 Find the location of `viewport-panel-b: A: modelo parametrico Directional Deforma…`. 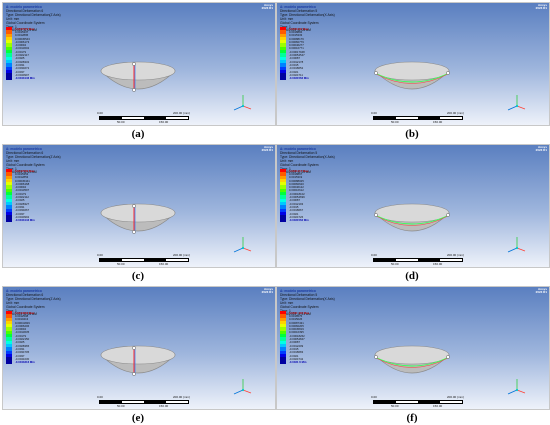

viewport-panel-b: A: modelo parametrico Directional Deforma… is located at coordinates (413, 64).